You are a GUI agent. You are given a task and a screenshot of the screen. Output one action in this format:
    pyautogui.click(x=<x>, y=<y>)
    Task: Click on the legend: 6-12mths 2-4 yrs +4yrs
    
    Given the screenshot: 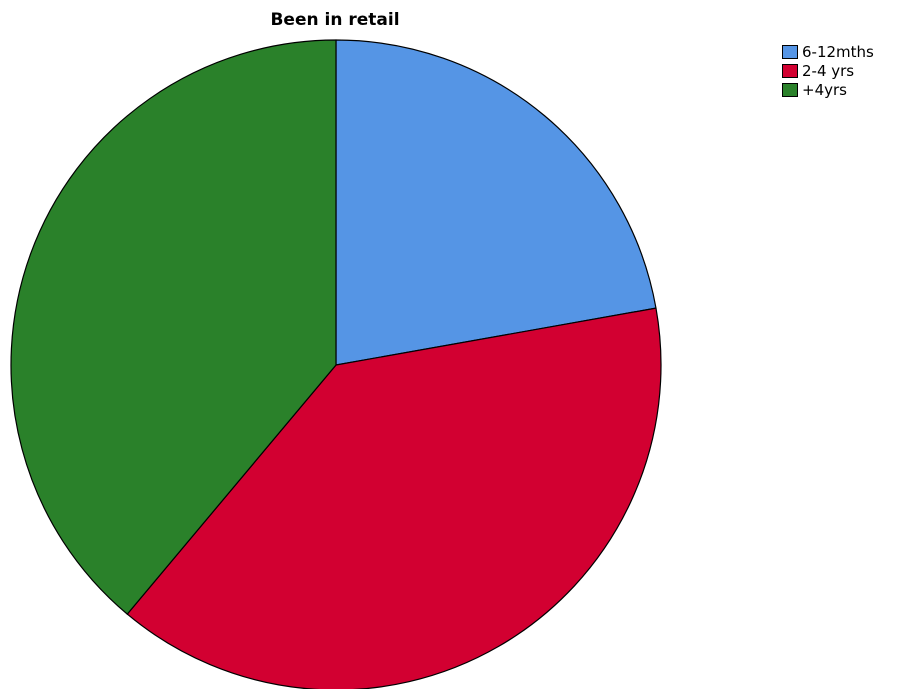 What is the action you would take?
    pyautogui.click(x=828, y=70)
    